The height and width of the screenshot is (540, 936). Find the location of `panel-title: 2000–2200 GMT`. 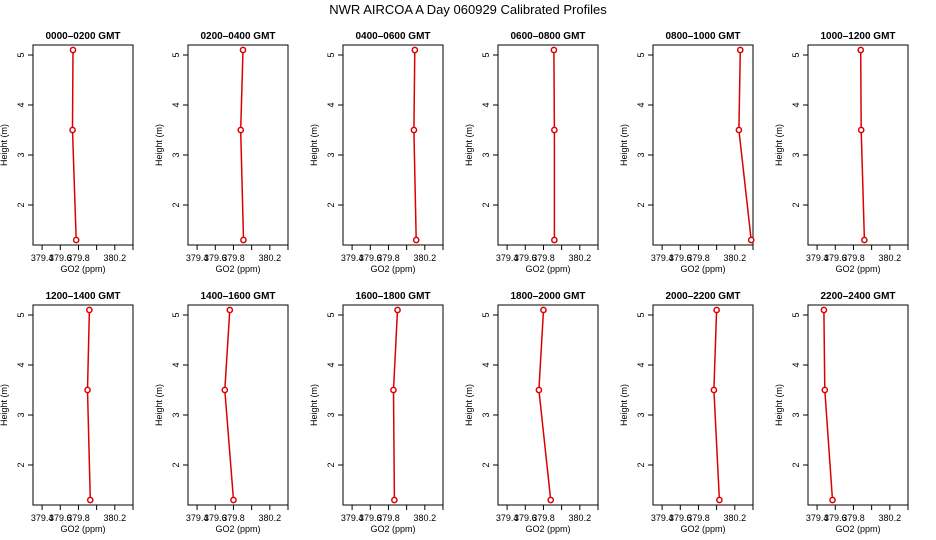

panel-title: 2000–2200 GMT is located at coordinates (702, 296).